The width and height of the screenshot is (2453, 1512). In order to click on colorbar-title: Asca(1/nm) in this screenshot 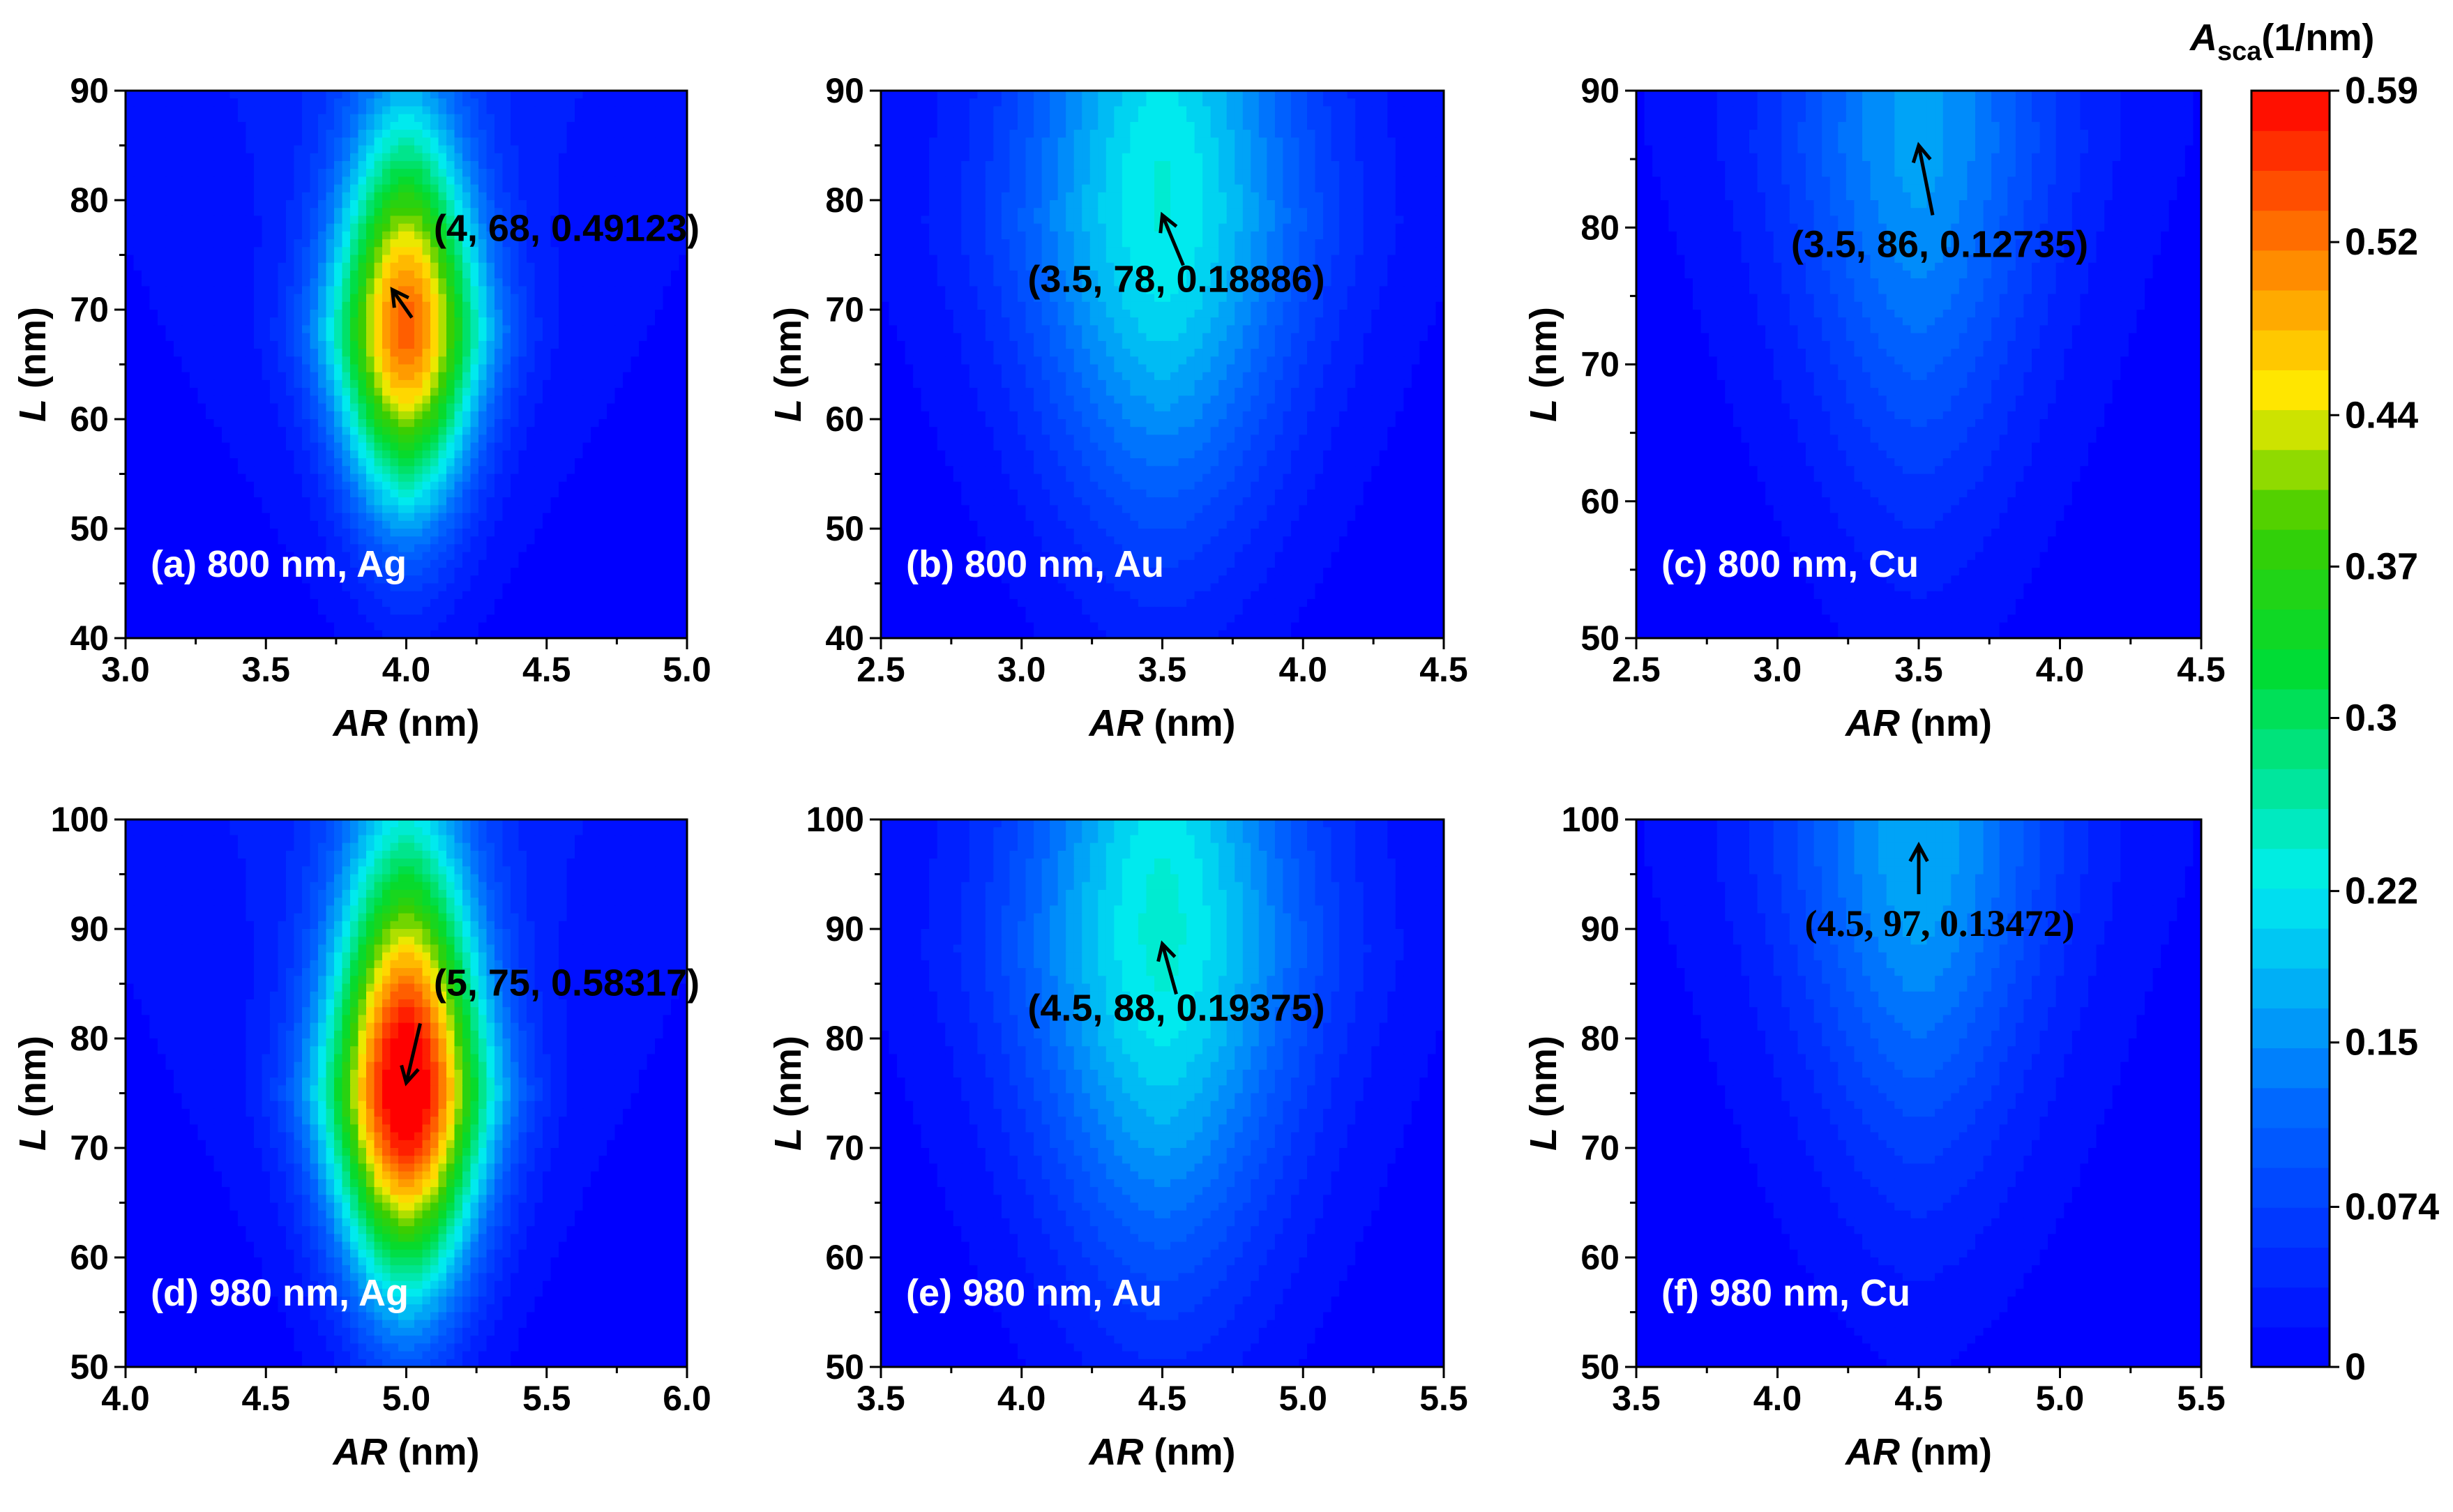, I will do `click(2281, 41)`.